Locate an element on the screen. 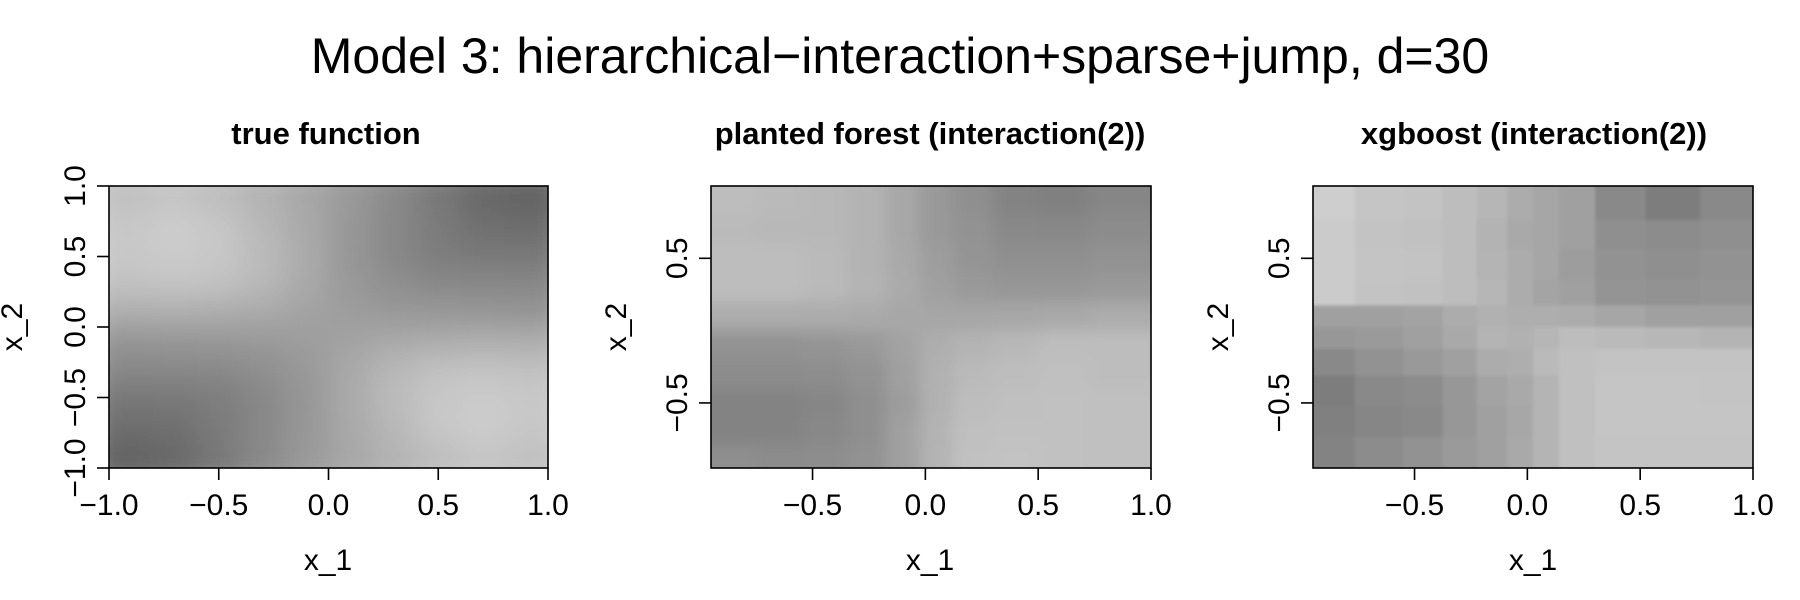 The height and width of the screenshot is (600, 1800). y-tick-label: 0.0 is located at coordinates (75, 327).